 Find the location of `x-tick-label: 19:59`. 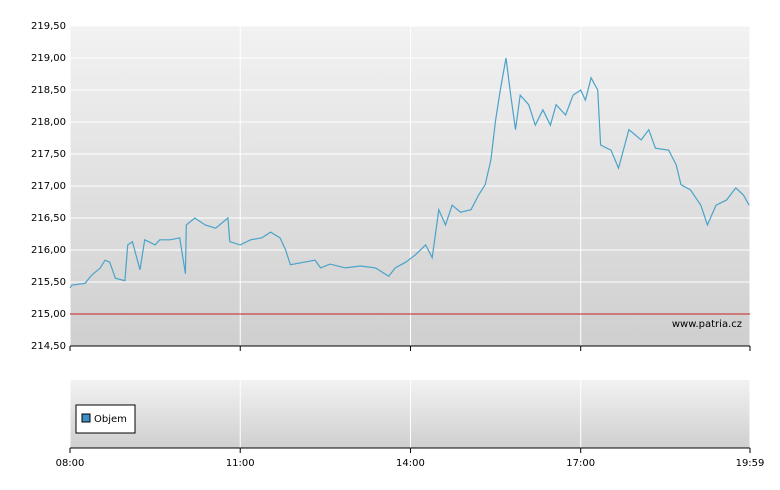

x-tick-label: 19:59 is located at coordinates (750, 463).